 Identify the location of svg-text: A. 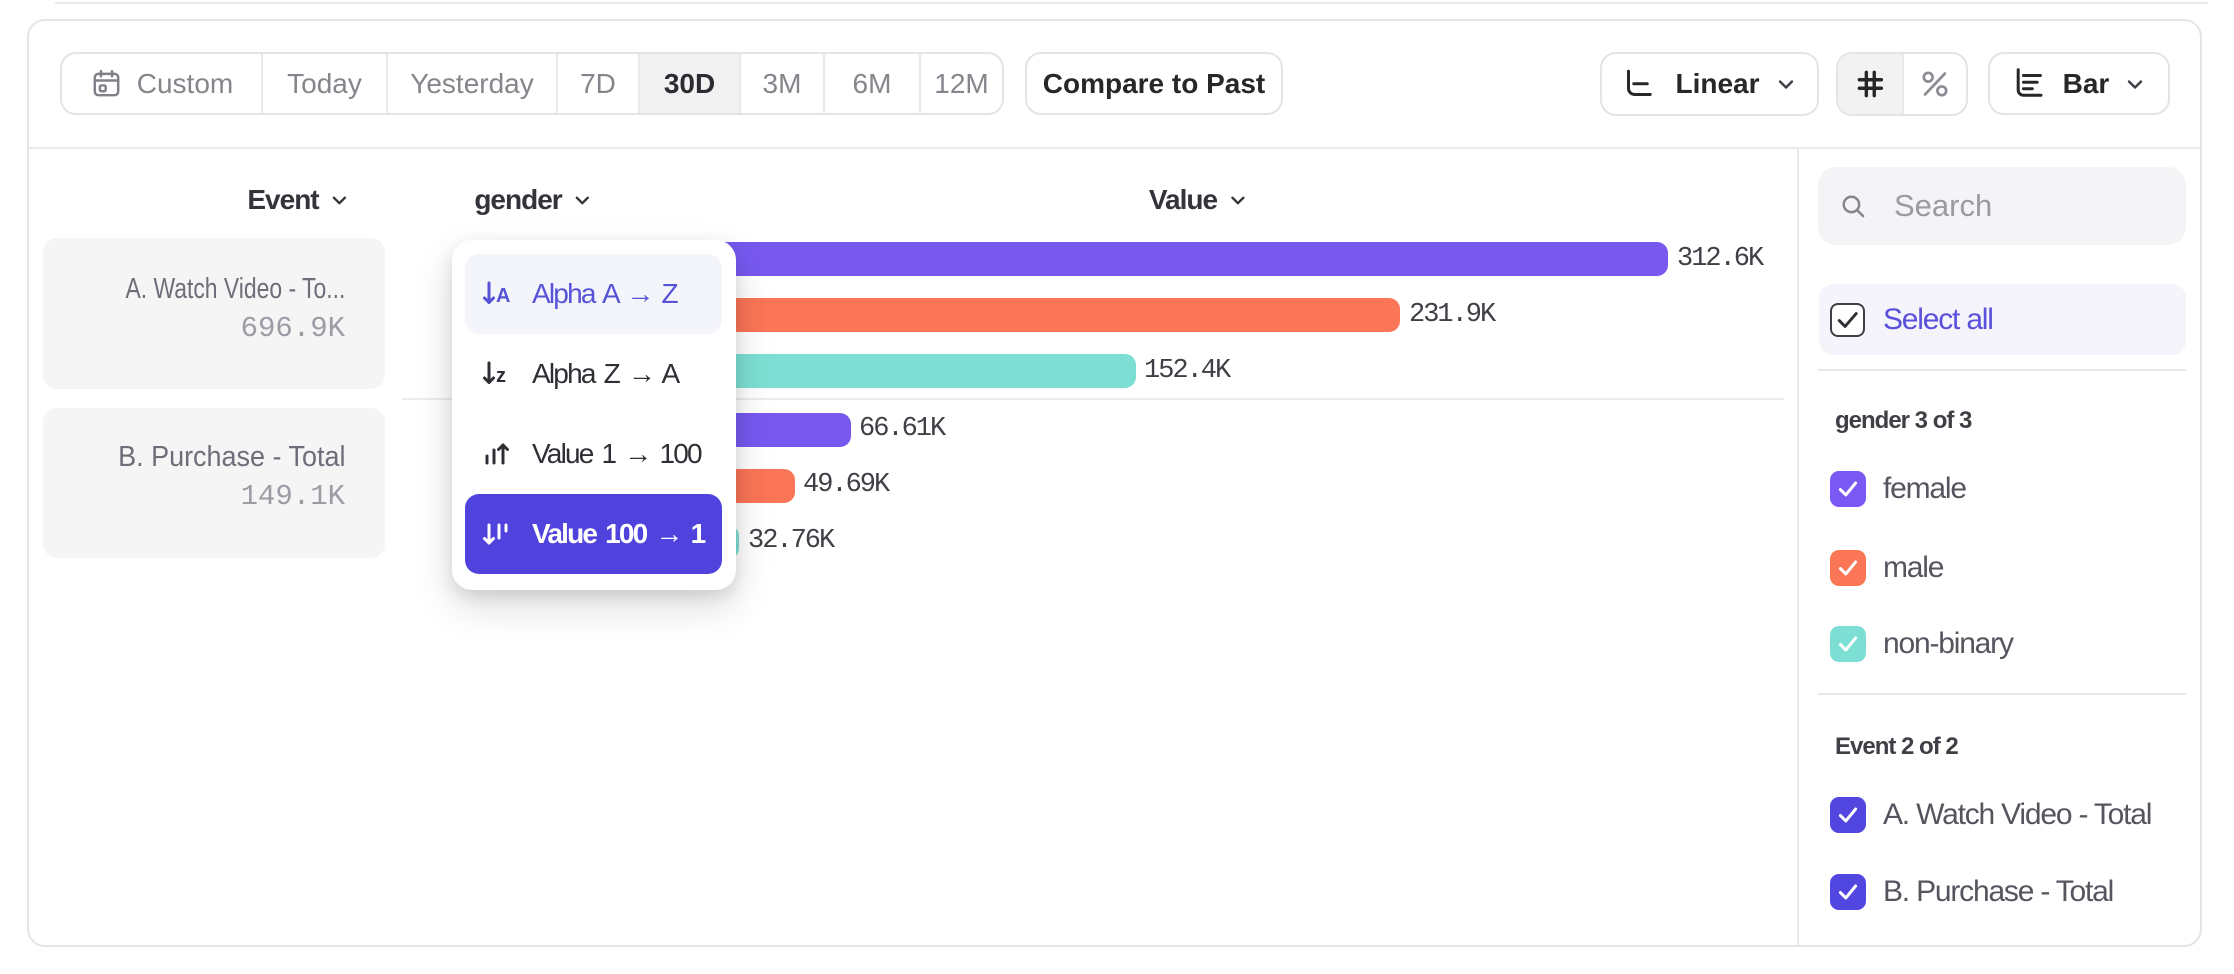
(503, 296).